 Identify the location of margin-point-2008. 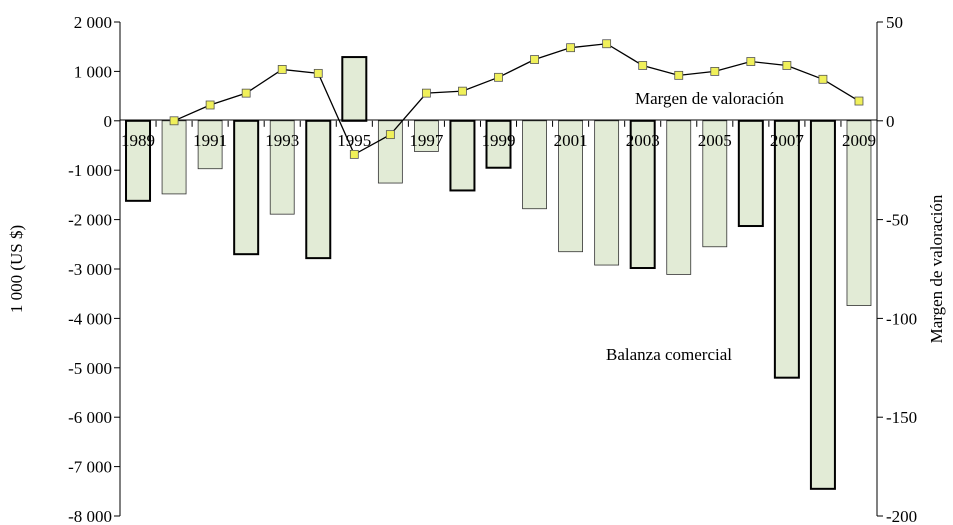
(823, 79).